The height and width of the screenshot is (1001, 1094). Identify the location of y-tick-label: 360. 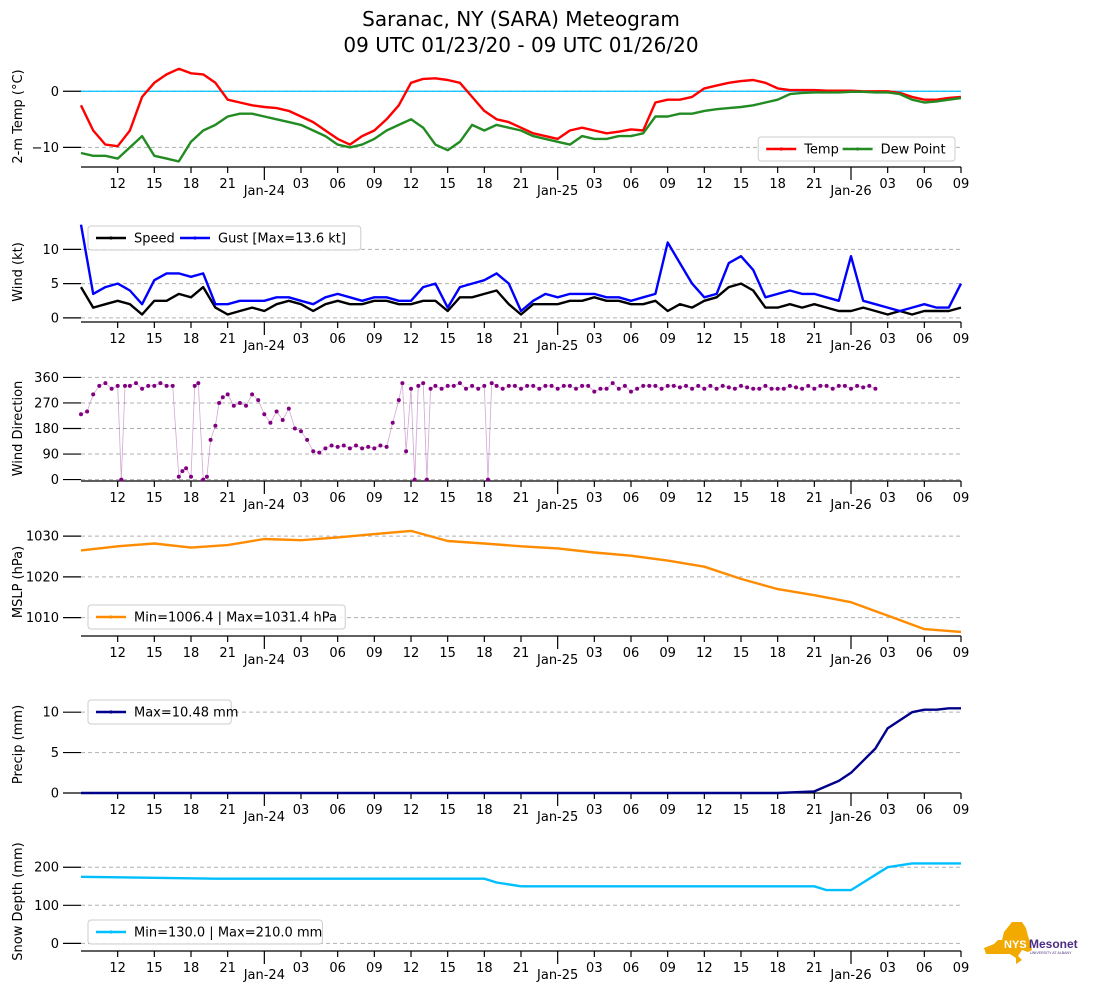
(46, 378).